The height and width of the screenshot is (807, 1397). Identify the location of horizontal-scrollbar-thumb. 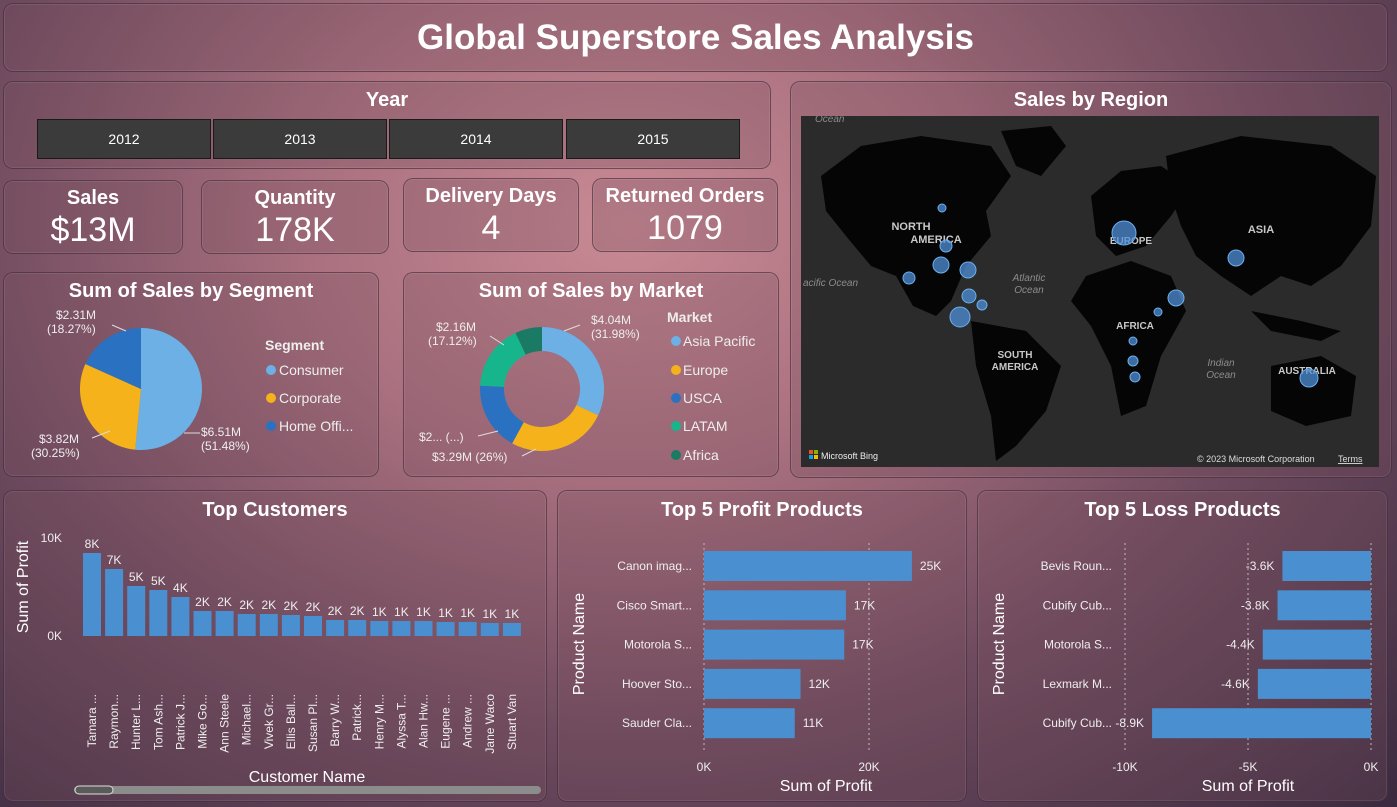
(94, 790).